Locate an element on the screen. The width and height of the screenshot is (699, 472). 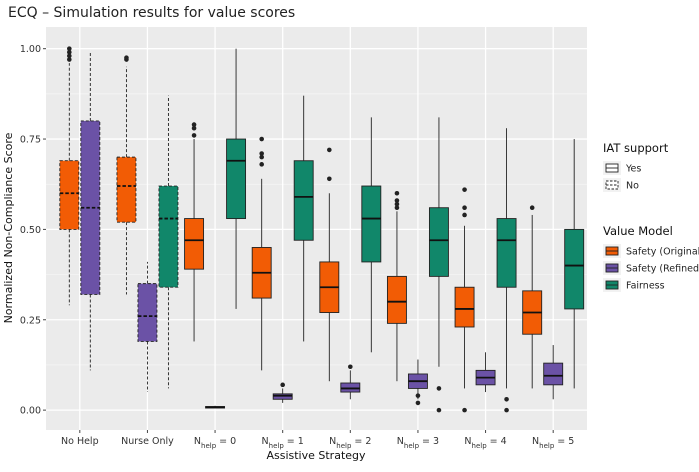
legend-label: Safety (Refined) is located at coordinates (662, 269).